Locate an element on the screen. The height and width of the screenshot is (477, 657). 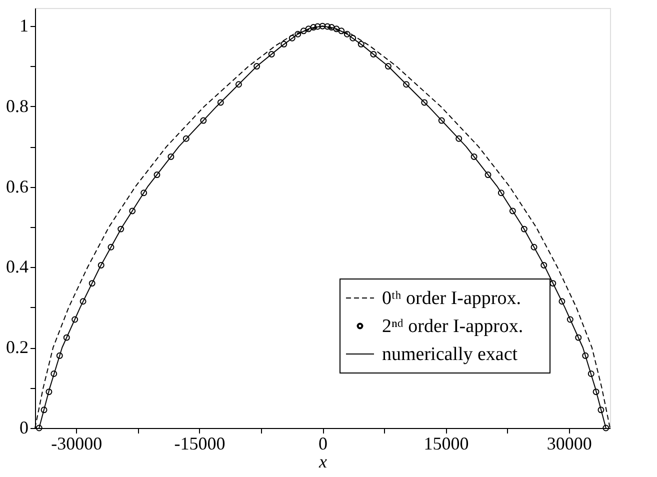
legend-label: numerically exact is located at coordinates (450, 354).